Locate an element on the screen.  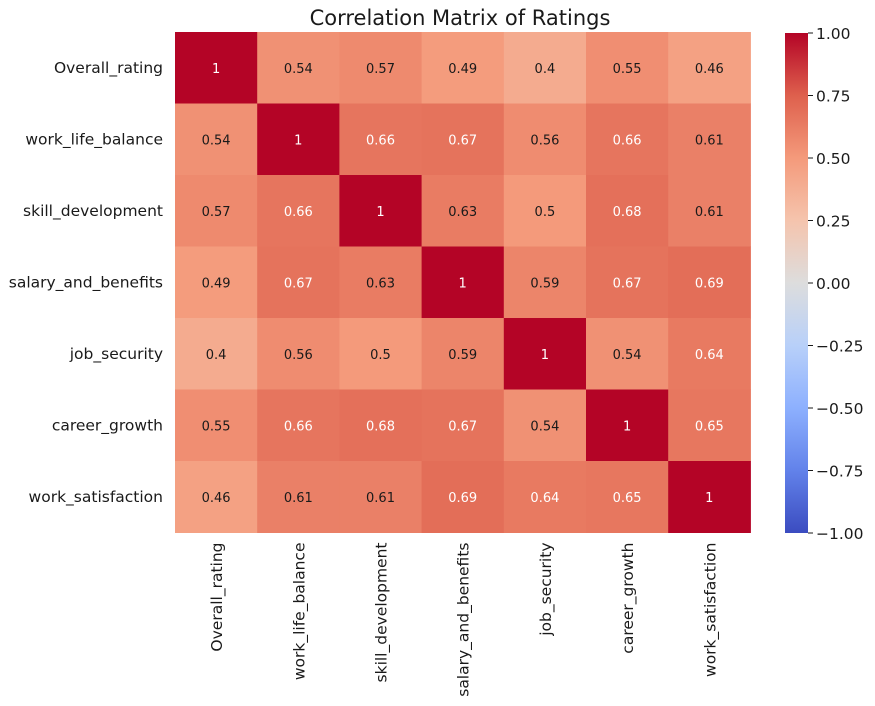
colorbar-tick-label: 1.00 is located at coordinates (833, 34).